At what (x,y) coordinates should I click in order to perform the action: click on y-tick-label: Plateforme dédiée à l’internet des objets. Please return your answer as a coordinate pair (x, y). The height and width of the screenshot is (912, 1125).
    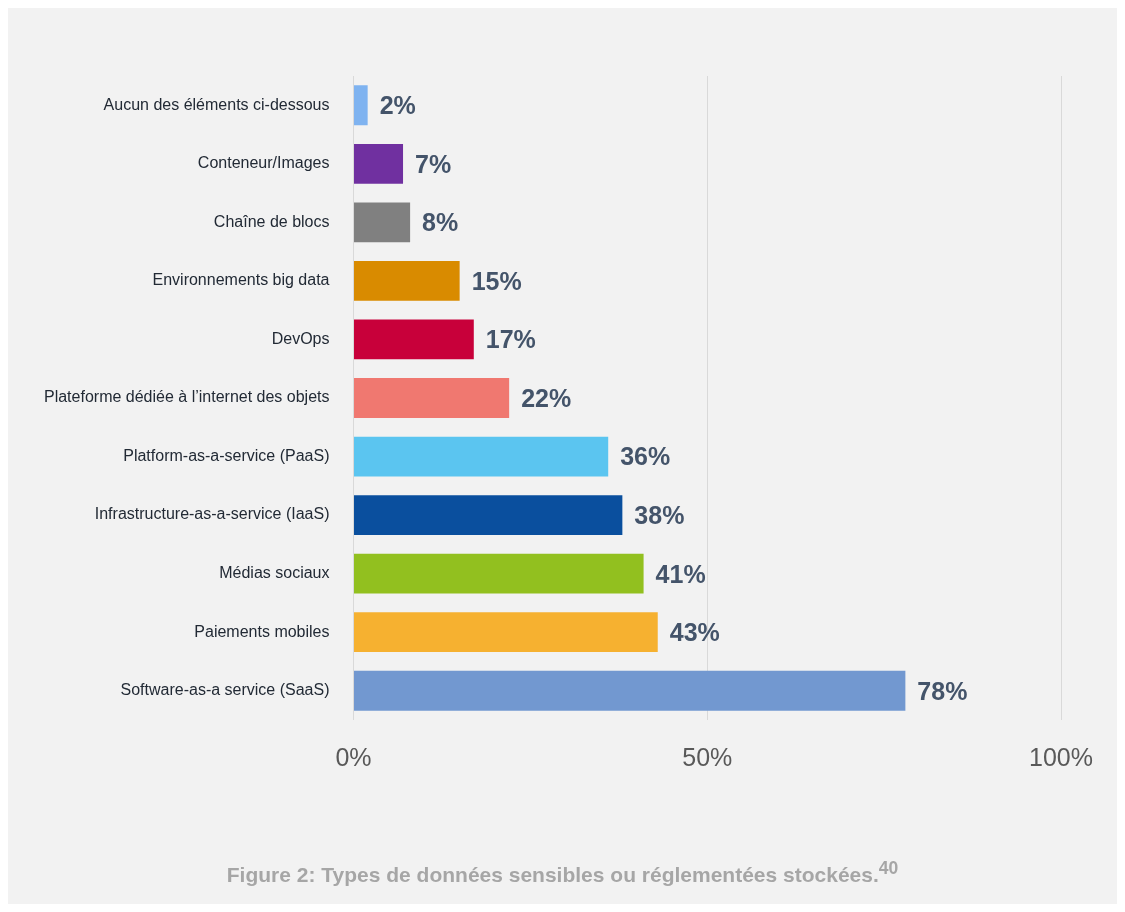
    Looking at the image, I should click on (186, 397).